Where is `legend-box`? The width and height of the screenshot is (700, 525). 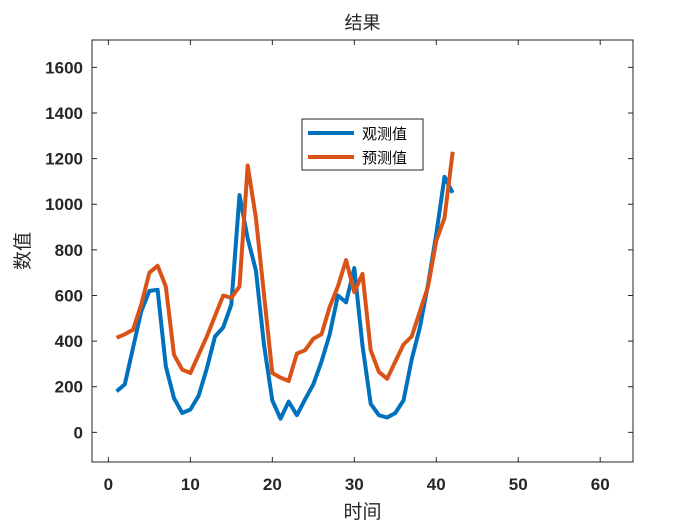 legend-box is located at coordinates (362, 144).